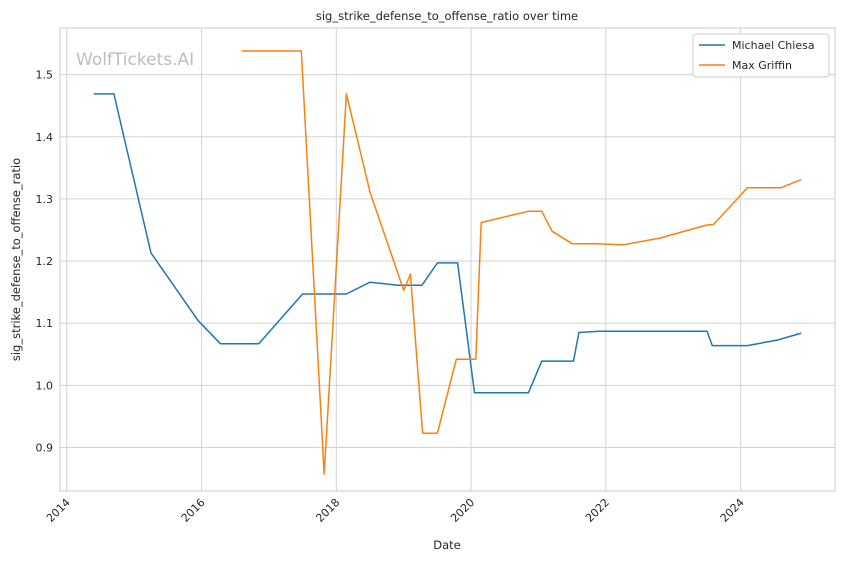 Image resolution: width=844 pixels, height=561 pixels. Describe the element at coordinates (16, 259) in the screenshot. I see `y-axis-title: sig_strike_defense_to_offense_ratio` at that location.